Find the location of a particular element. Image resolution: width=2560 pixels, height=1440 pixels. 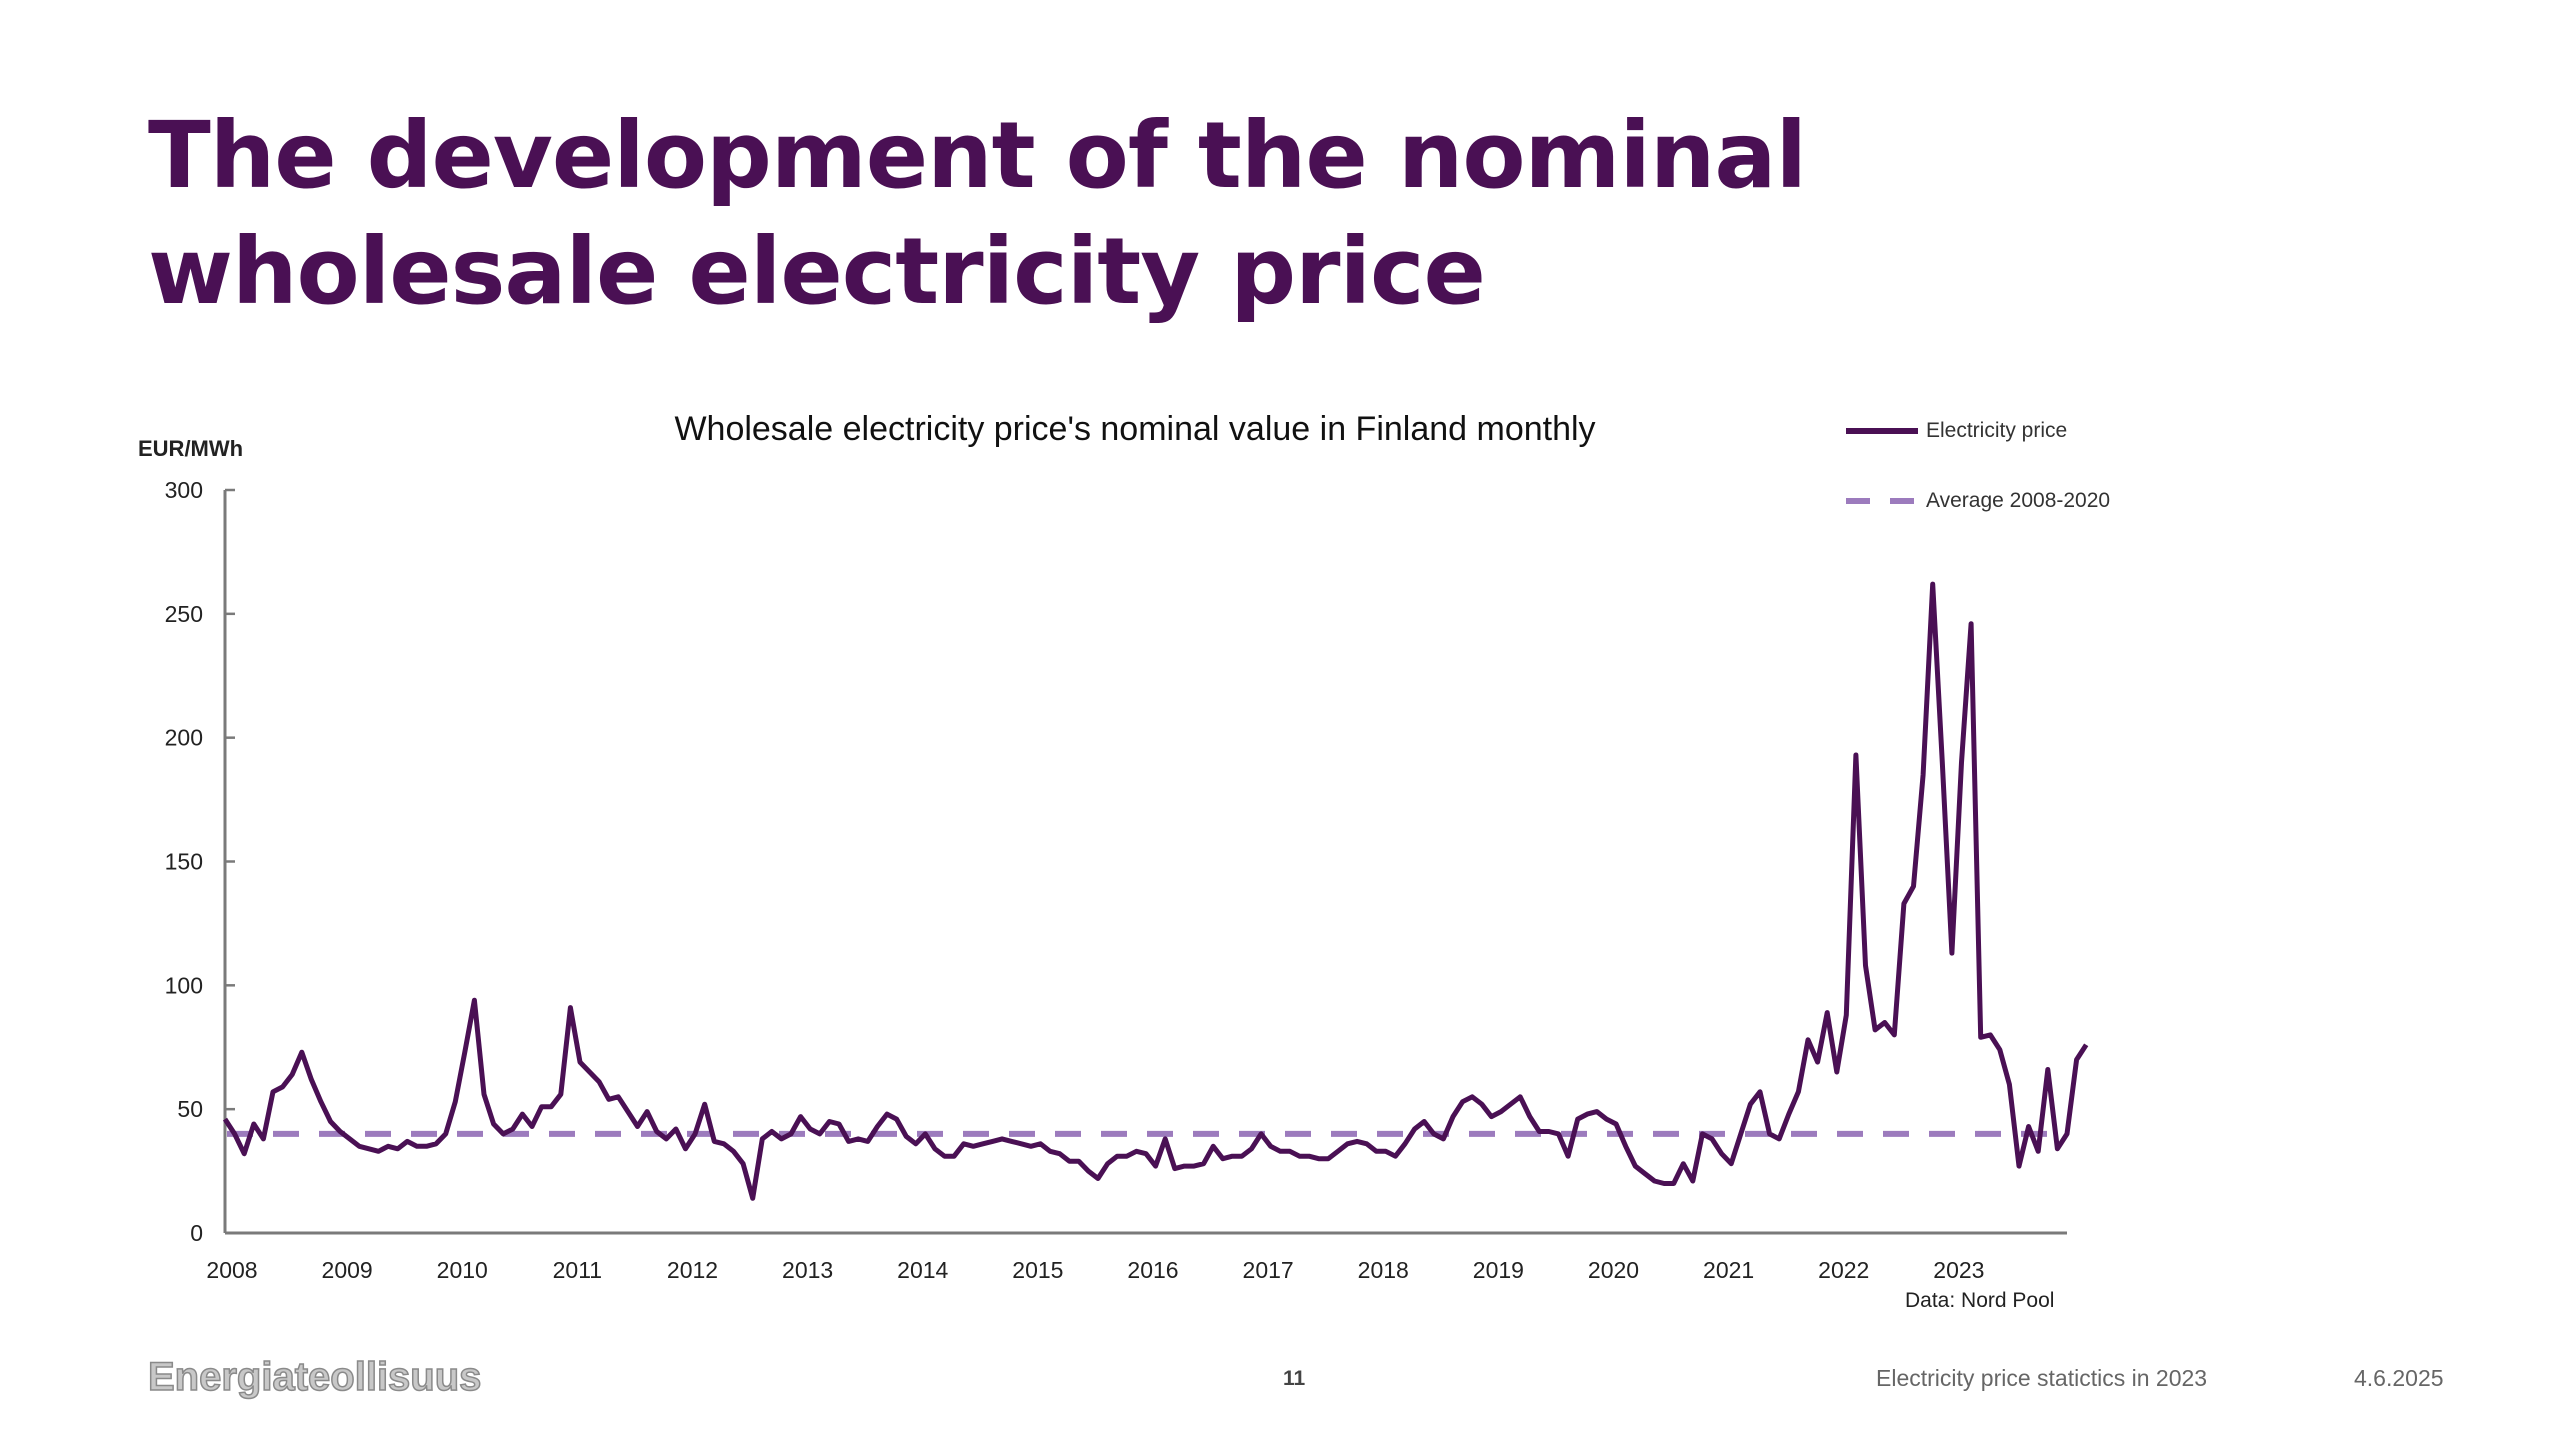

legend-item-average: Average 2008-2020 is located at coordinates (1978, 501).